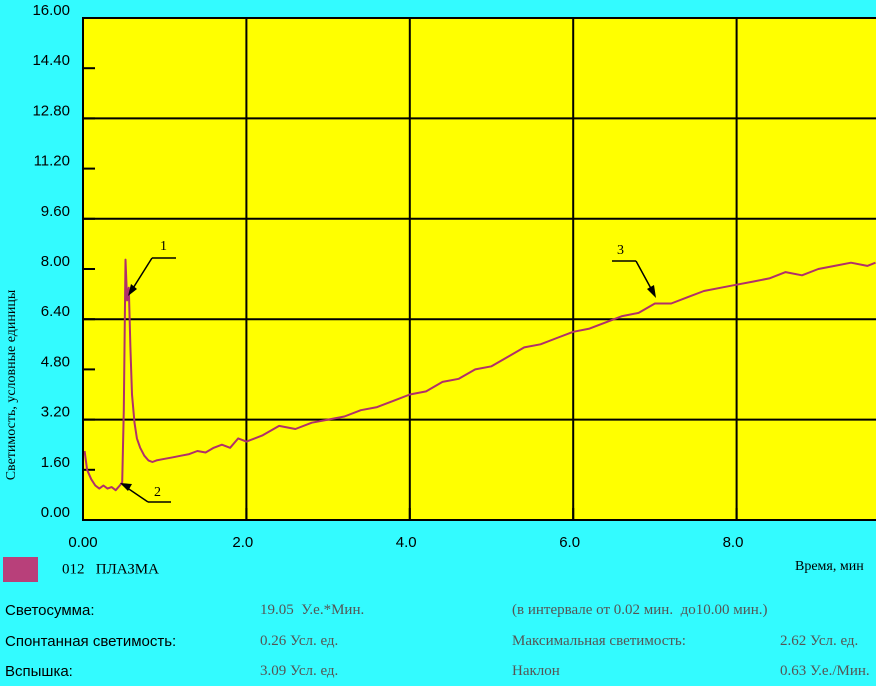 The image size is (876, 686). What do you see at coordinates (39, 671) in the screenshot?
I see `stat-label: Вспышка:` at bounding box center [39, 671].